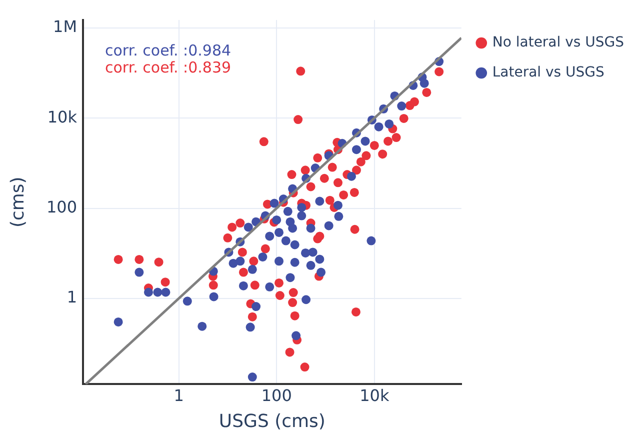 The image size is (644, 439). I want to click on annotation: corr. coef. :0.839, so click(168, 67).